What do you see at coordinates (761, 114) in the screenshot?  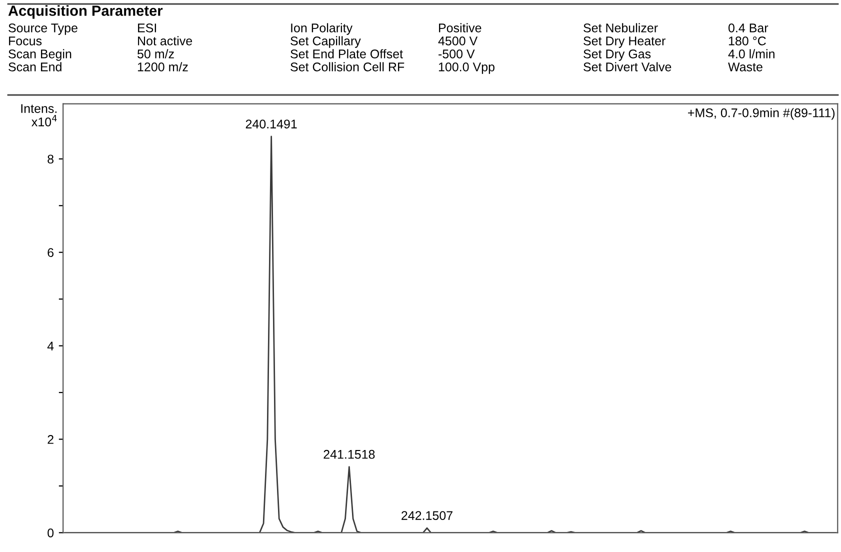 I see `annotation: +MS, 0.7-0.9min #(89-111)` at bounding box center [761, 114].